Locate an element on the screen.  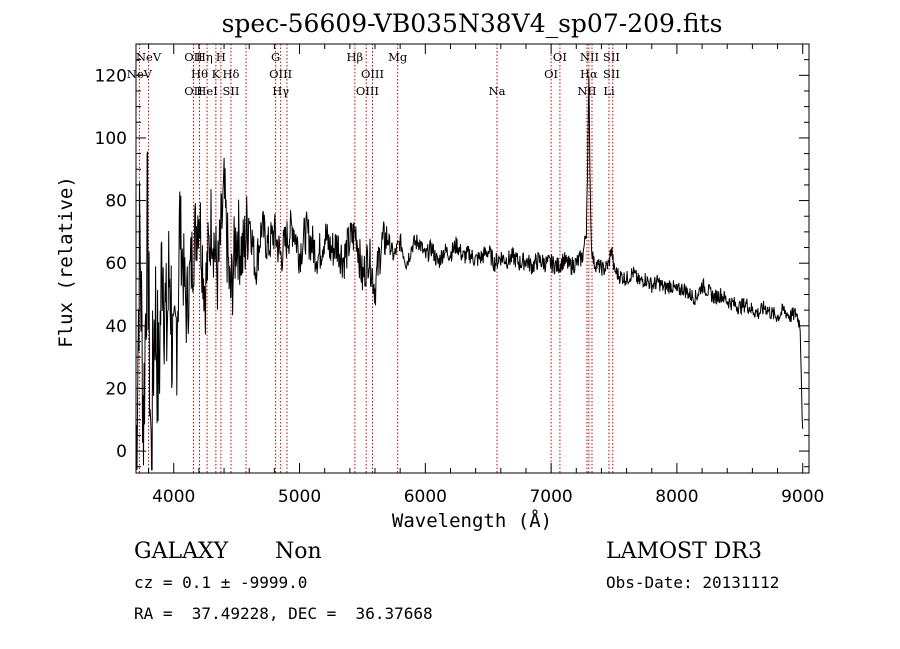
line-label-4: Hθ is located at coordinates (199, 74).